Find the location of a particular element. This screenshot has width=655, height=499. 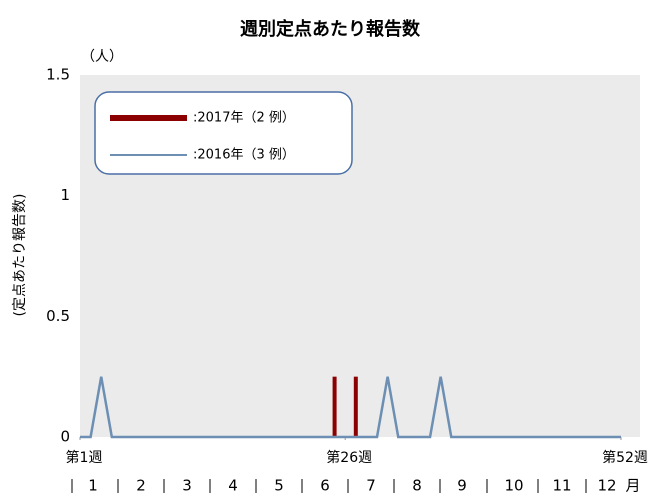

month-label: 12 is located at coordinates (606, 486).